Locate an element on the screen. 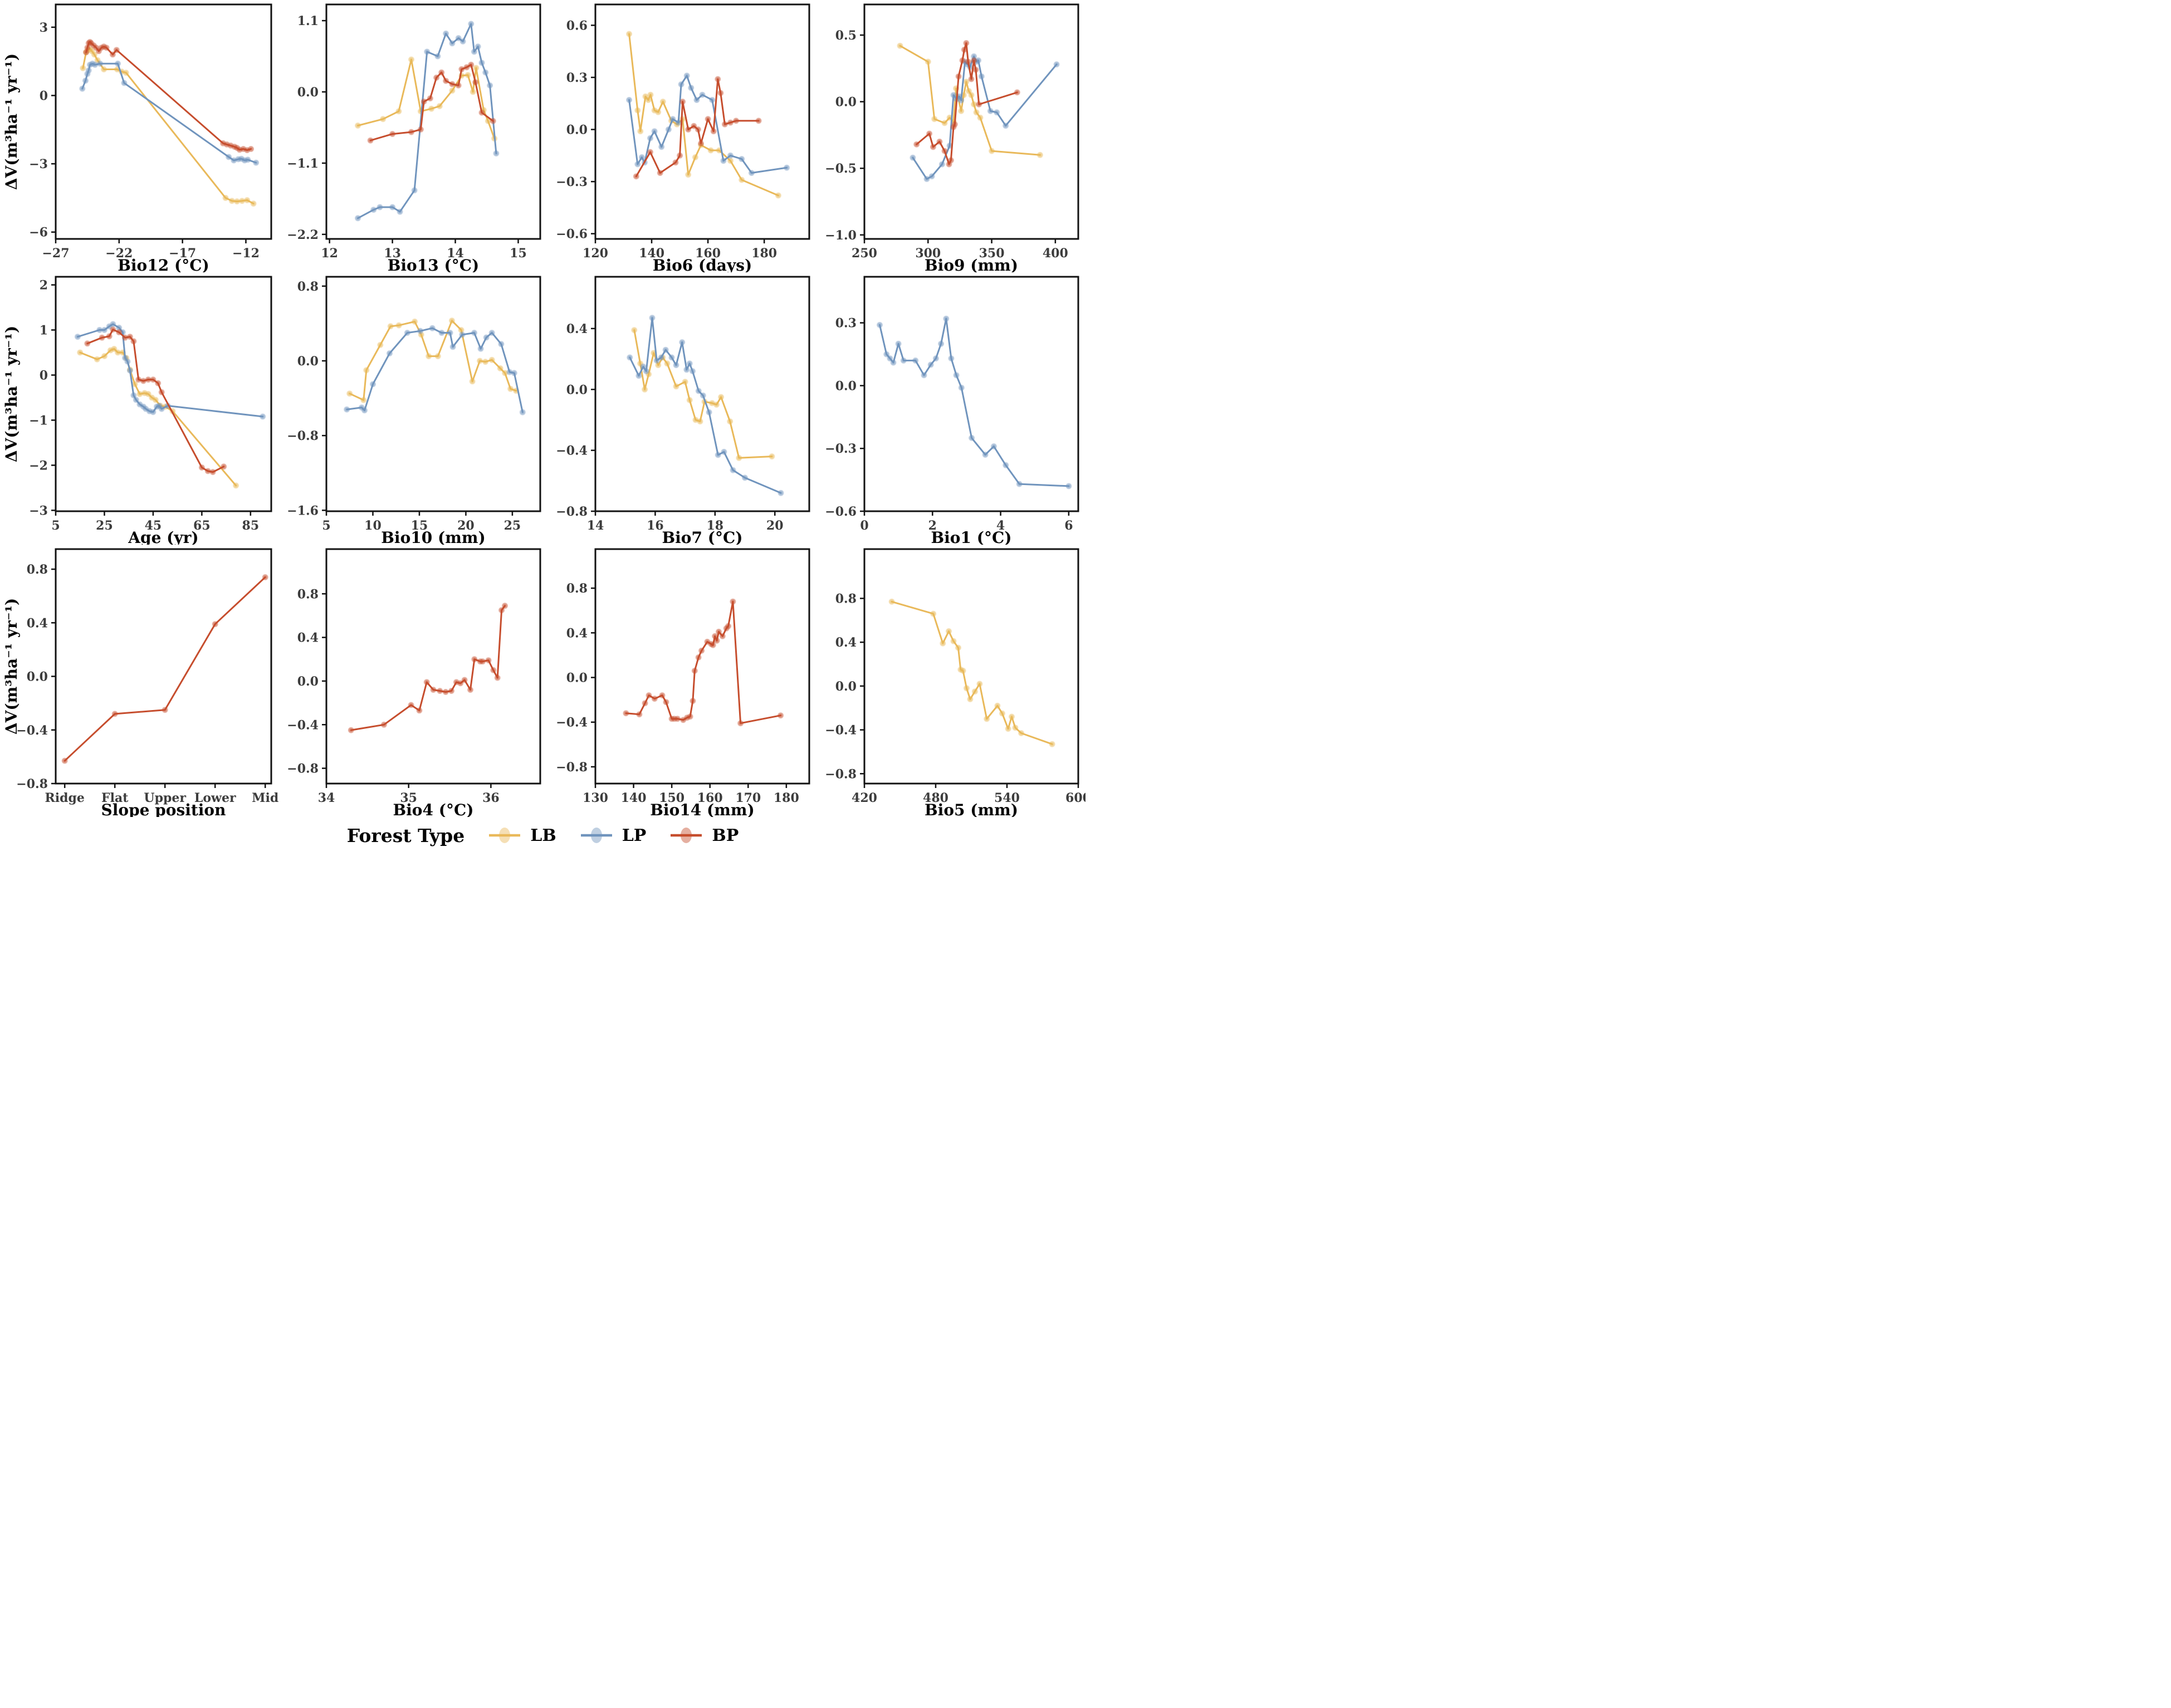 The width and height of the screenshot is (2171, 1708). chart-bio6: 120 140 160 180 0.6 0.3 0.0 −0.3 −0.6 Bio6 (days) is located at coordinates (683, 137).